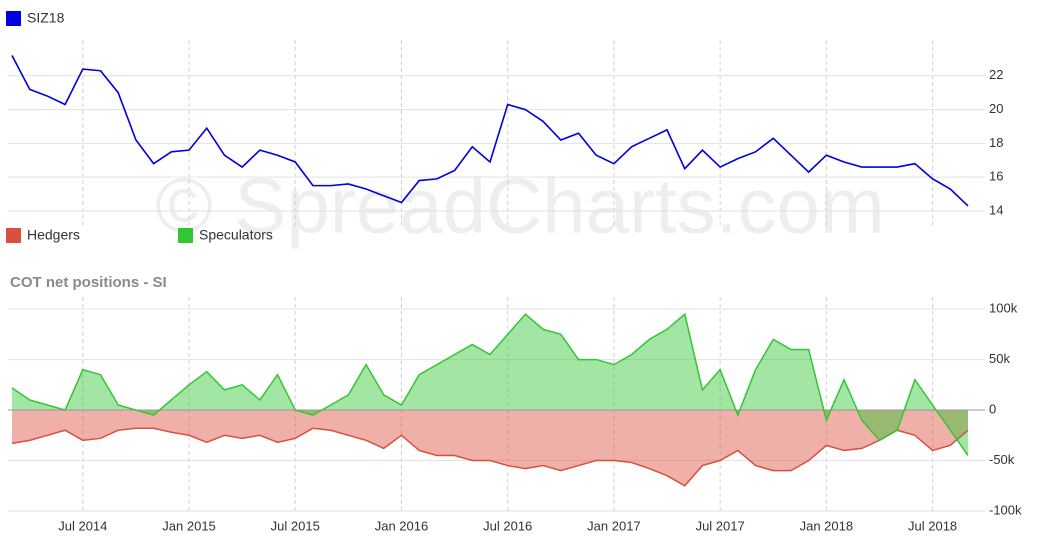  I want to click on y-tick-label: 0, so click(992, 408).